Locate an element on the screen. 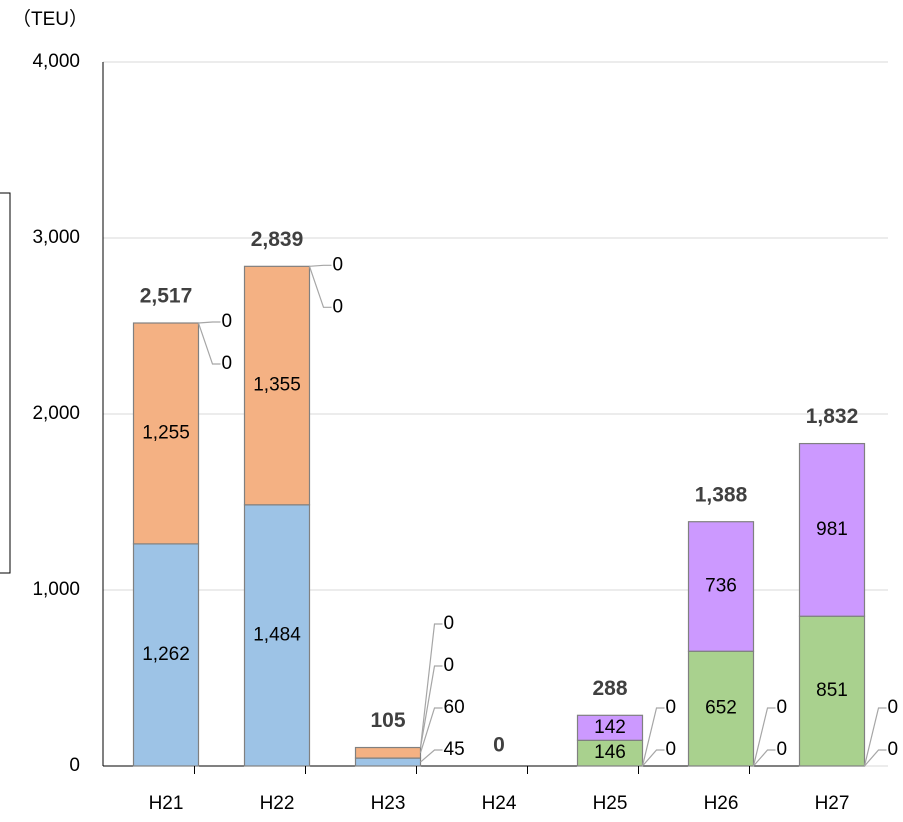 The image size is (903, 822). total-label: 1,832 is located at coordinates (832, 416).